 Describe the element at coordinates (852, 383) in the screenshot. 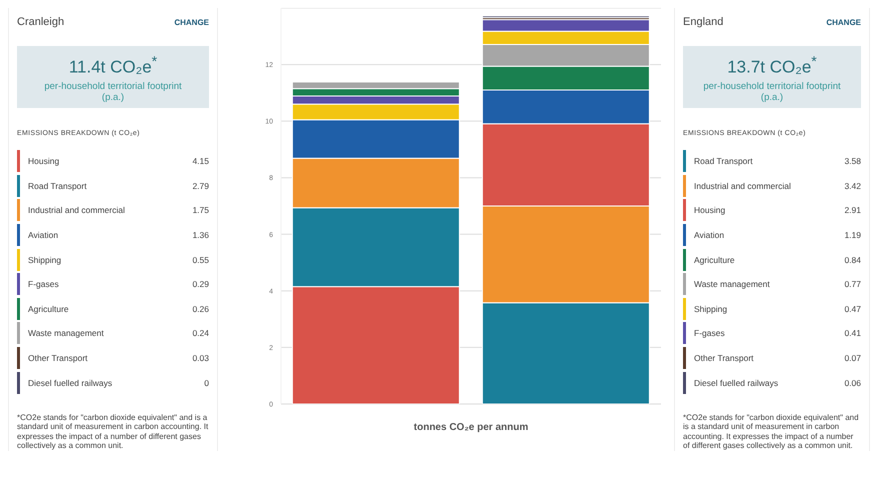

I see `data-label: 0.06` at that location.